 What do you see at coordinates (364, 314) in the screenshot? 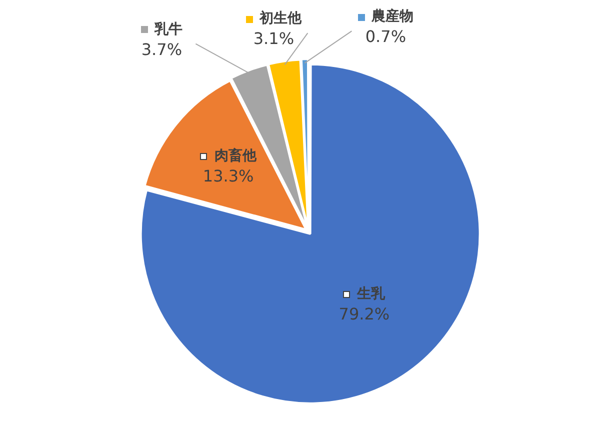
I see `data-label: 79.2%` at bounding box center [364, 314].